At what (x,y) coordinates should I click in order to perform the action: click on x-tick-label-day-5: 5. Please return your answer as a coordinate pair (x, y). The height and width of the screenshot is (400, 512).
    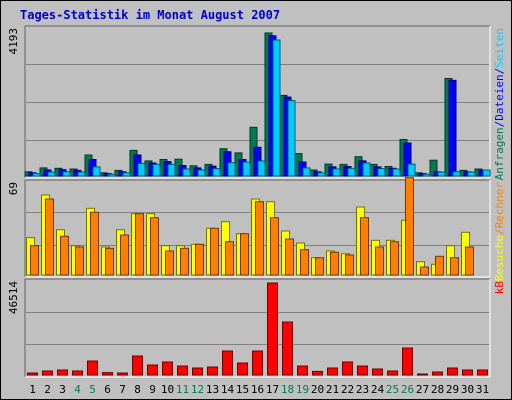
    Looking at the image, I should click on (92, 389).